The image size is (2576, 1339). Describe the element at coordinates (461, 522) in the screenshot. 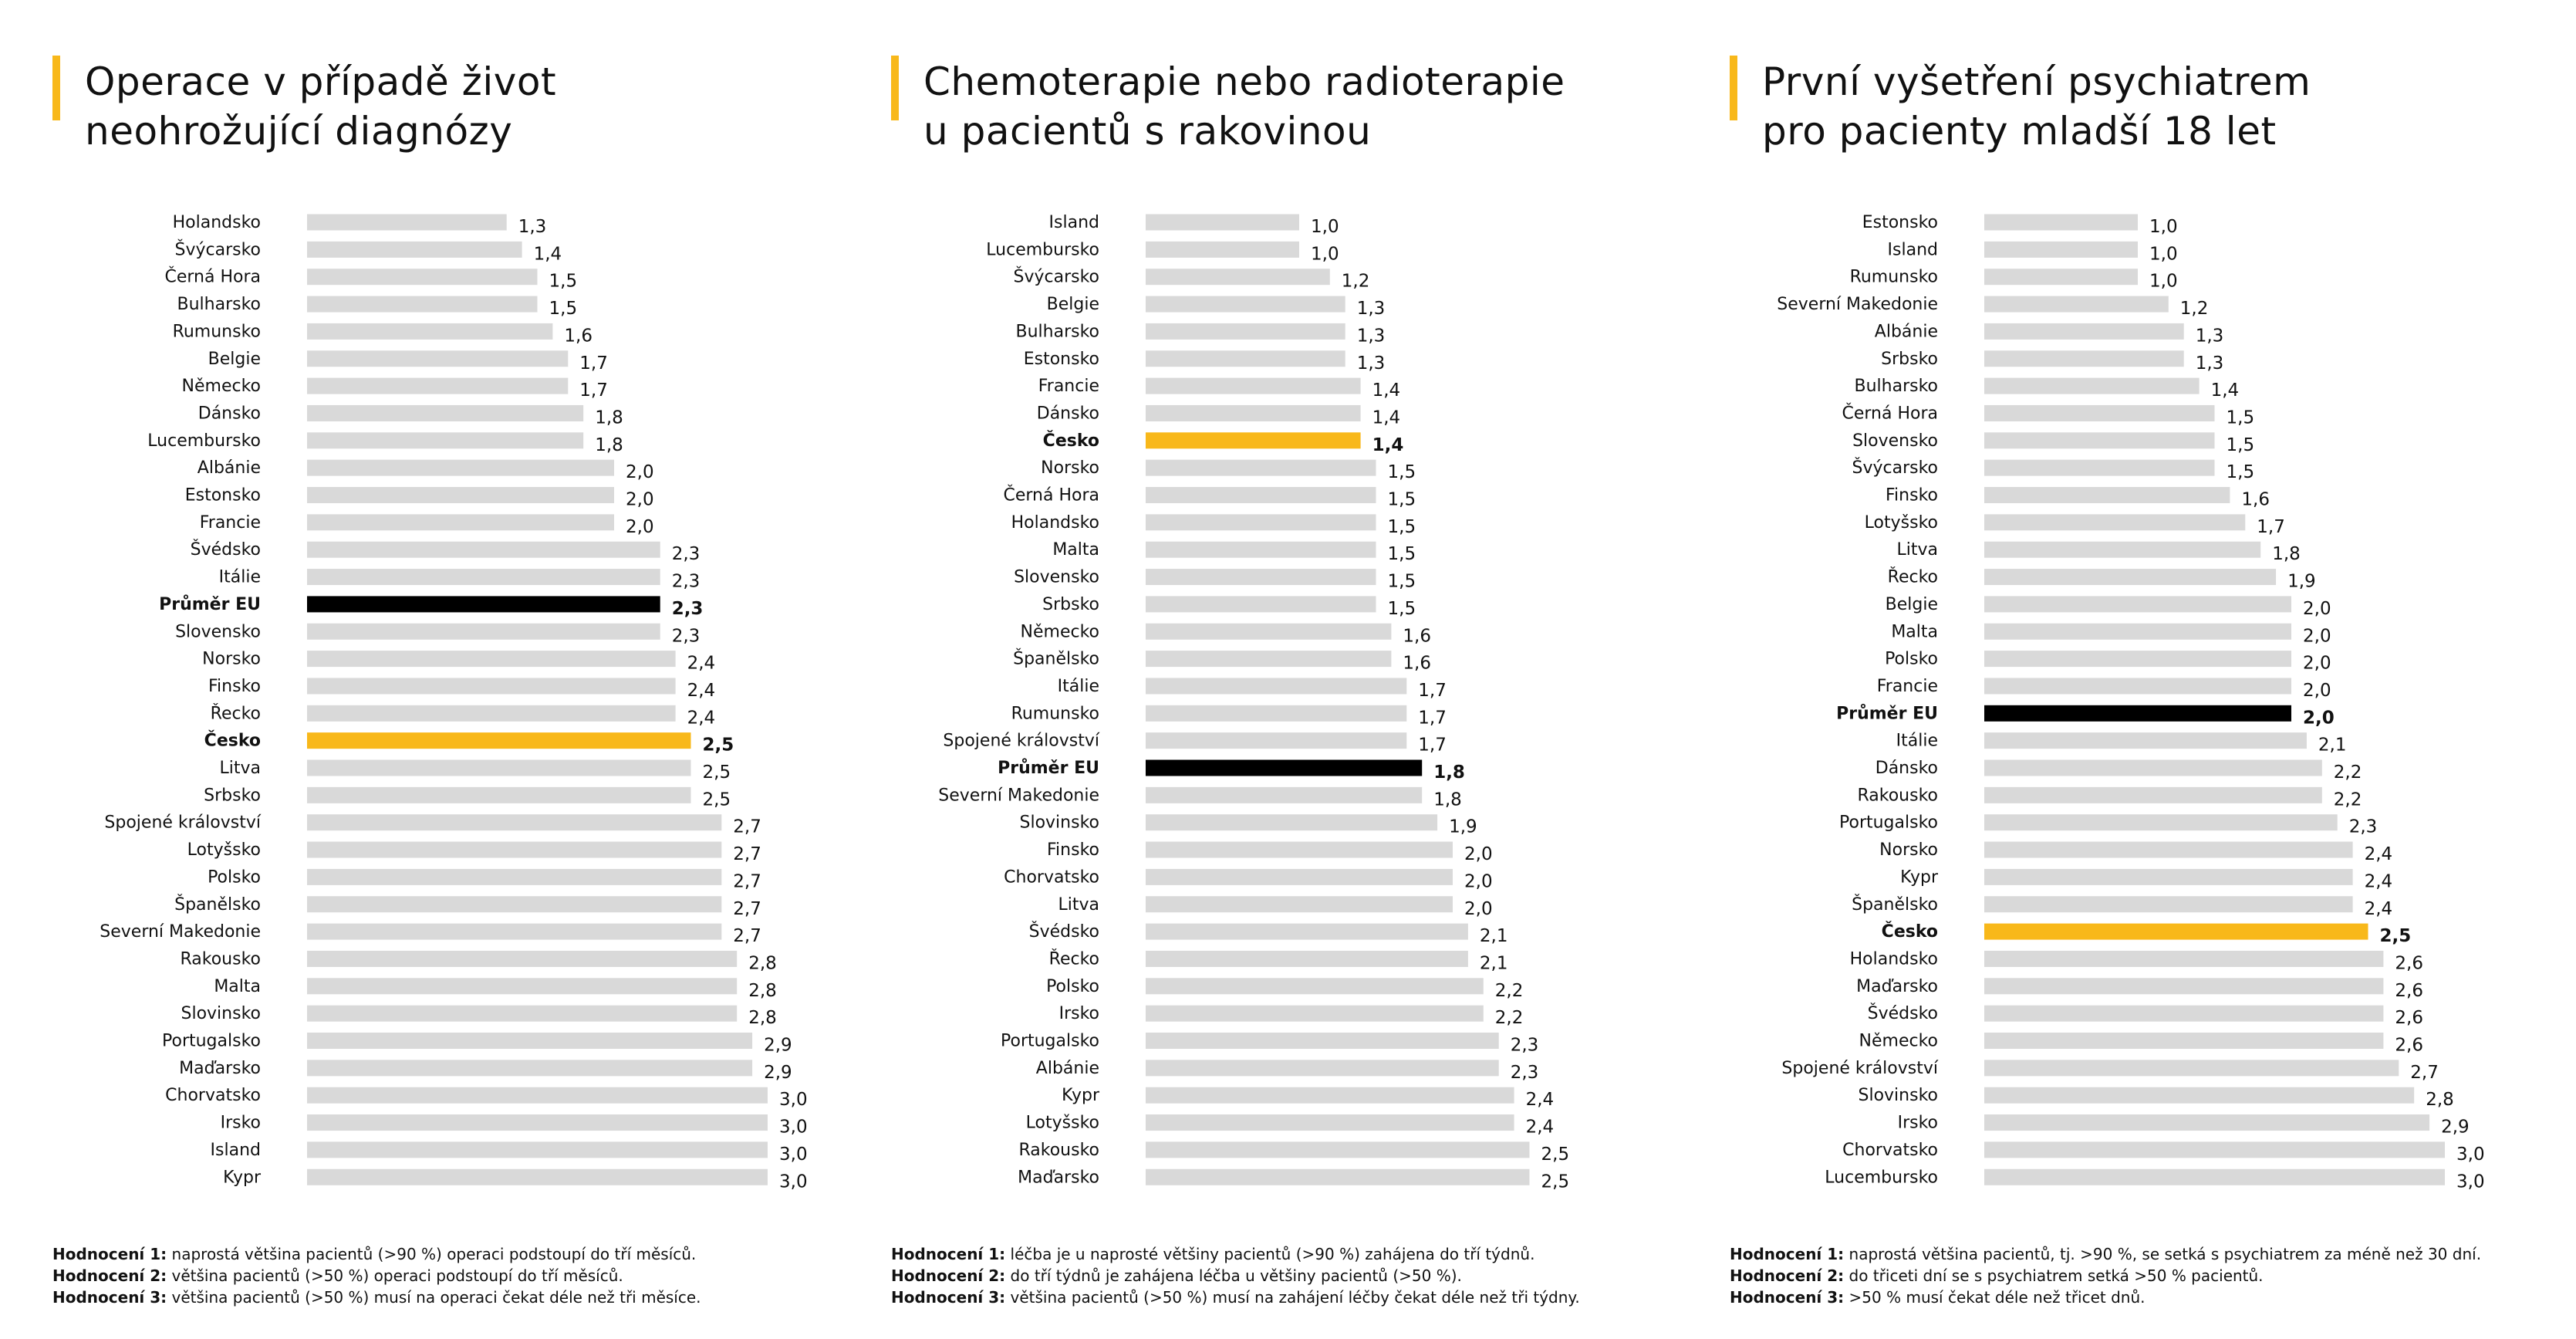

I see `bar-francie` at that location.